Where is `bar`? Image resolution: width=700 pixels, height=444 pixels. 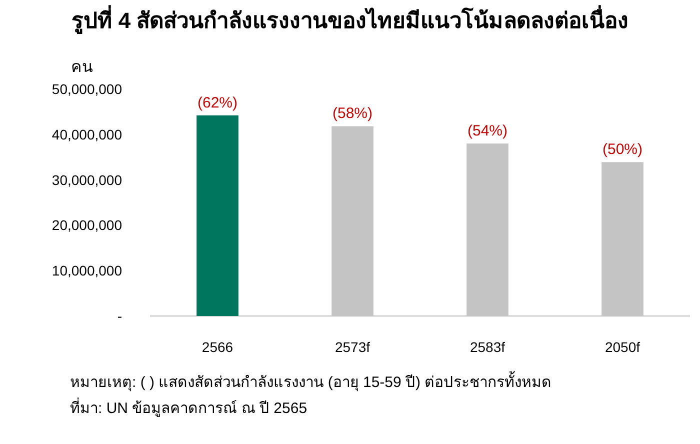
bar is located at coordinates (217, 215).